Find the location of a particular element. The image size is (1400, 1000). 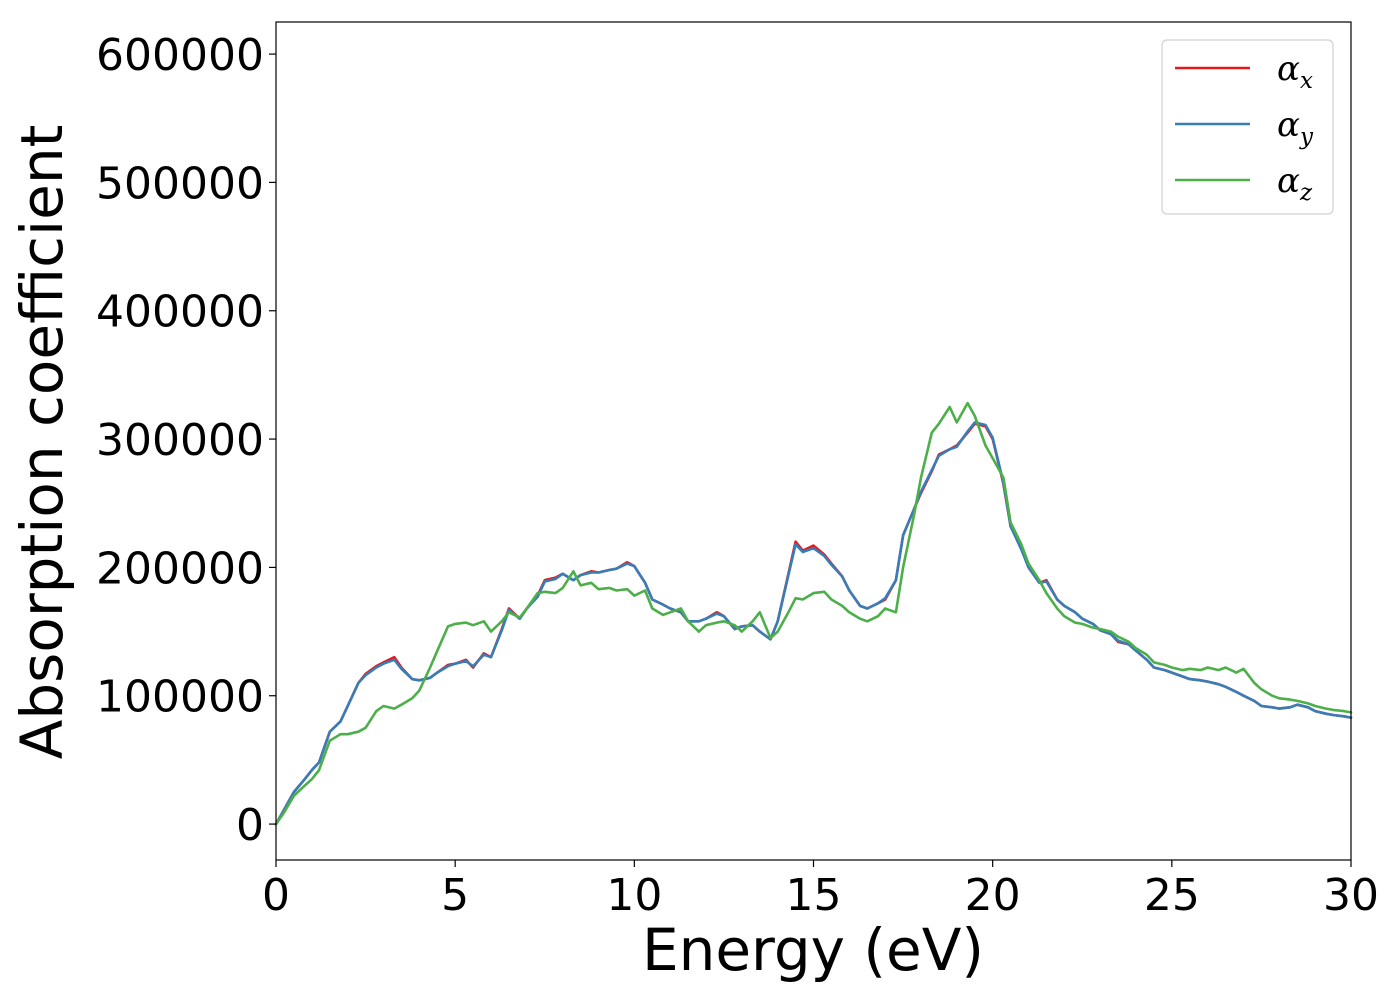

y-tick-label: 500000 is located at coordinates (180, 183).